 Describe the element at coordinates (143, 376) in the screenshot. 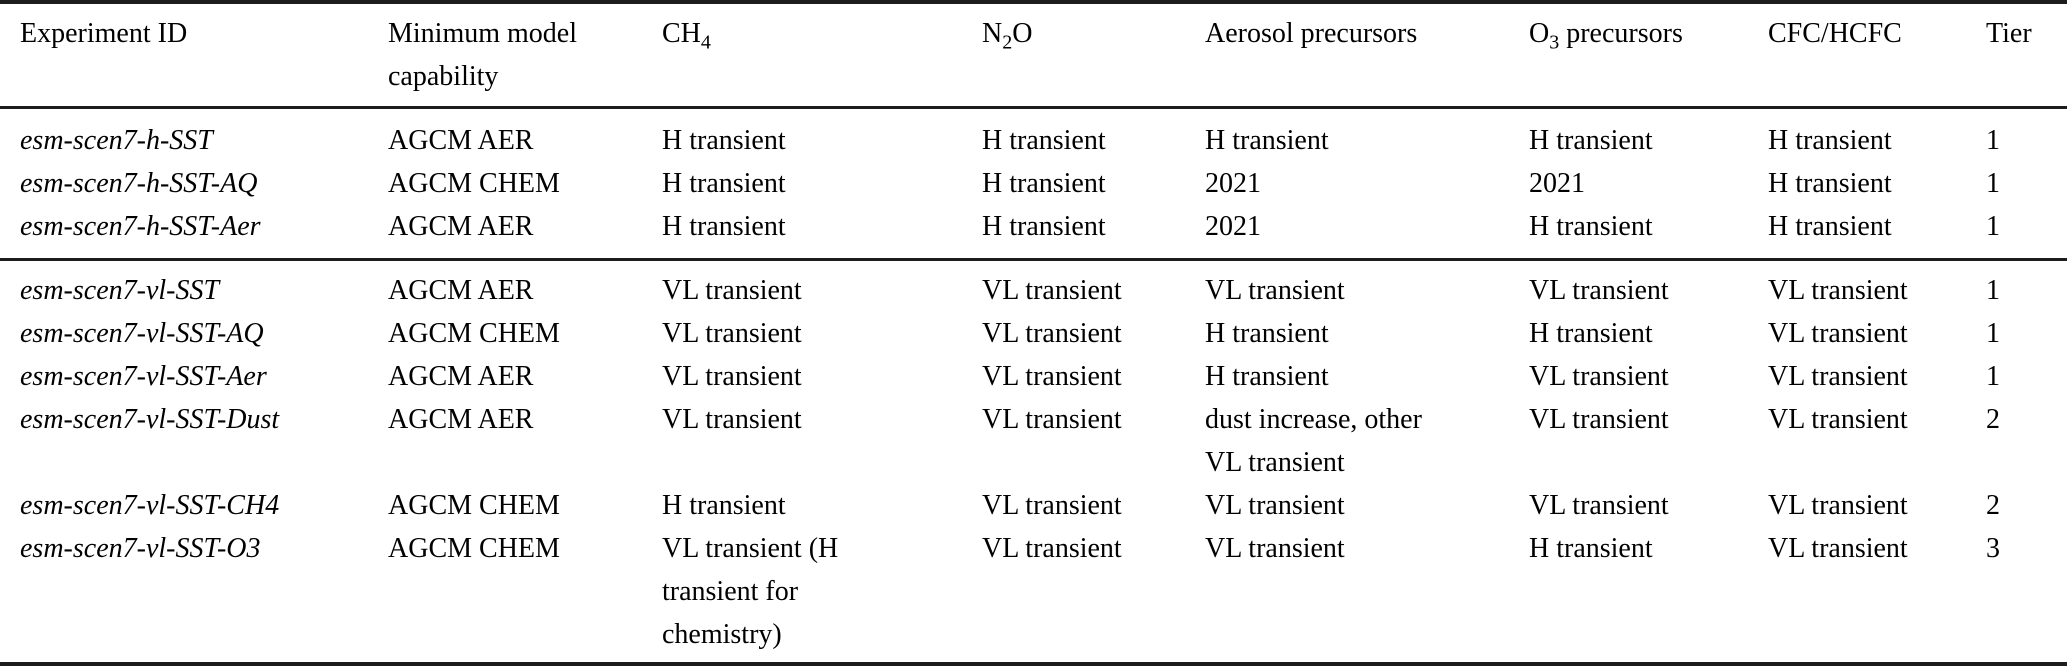

I see `cell-experiment-id: esm-scen7-vl-SST-Aer` at that location.